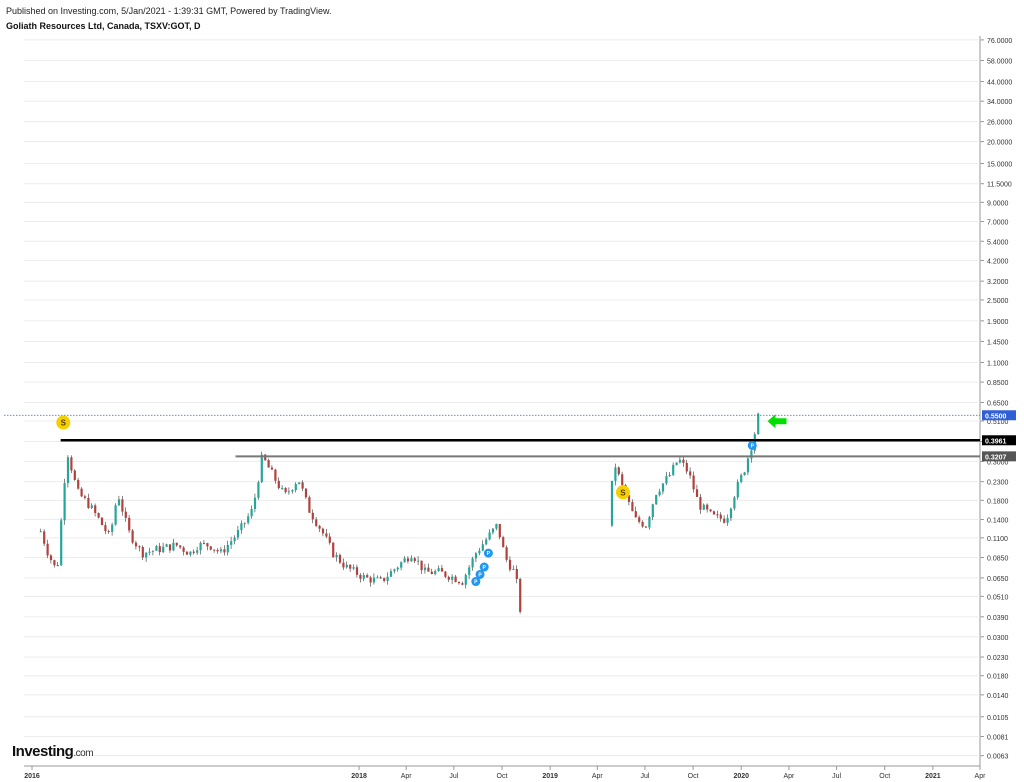 The image size is (1024, 782). I want to click on y-tick-label: 7.0000, so click(998, 223).